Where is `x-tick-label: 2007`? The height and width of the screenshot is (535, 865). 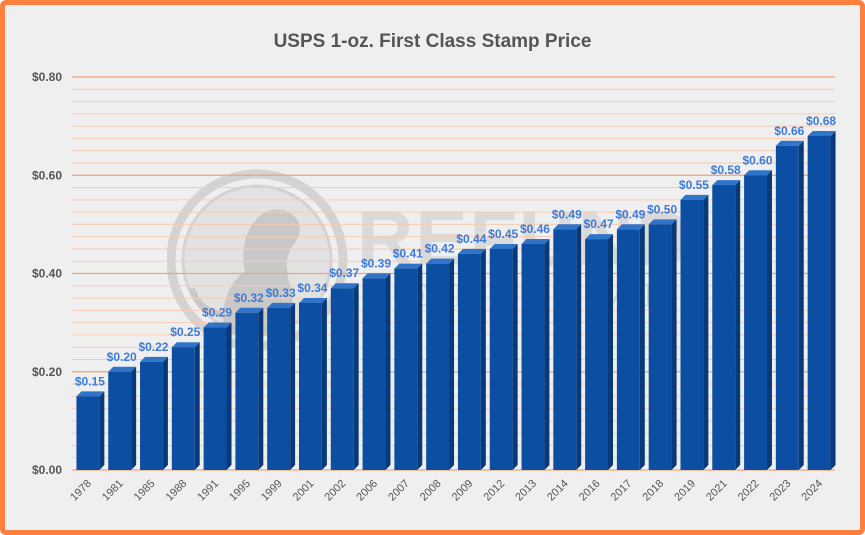 x-tick-label: 2007 is located at coordinates (399, 491).